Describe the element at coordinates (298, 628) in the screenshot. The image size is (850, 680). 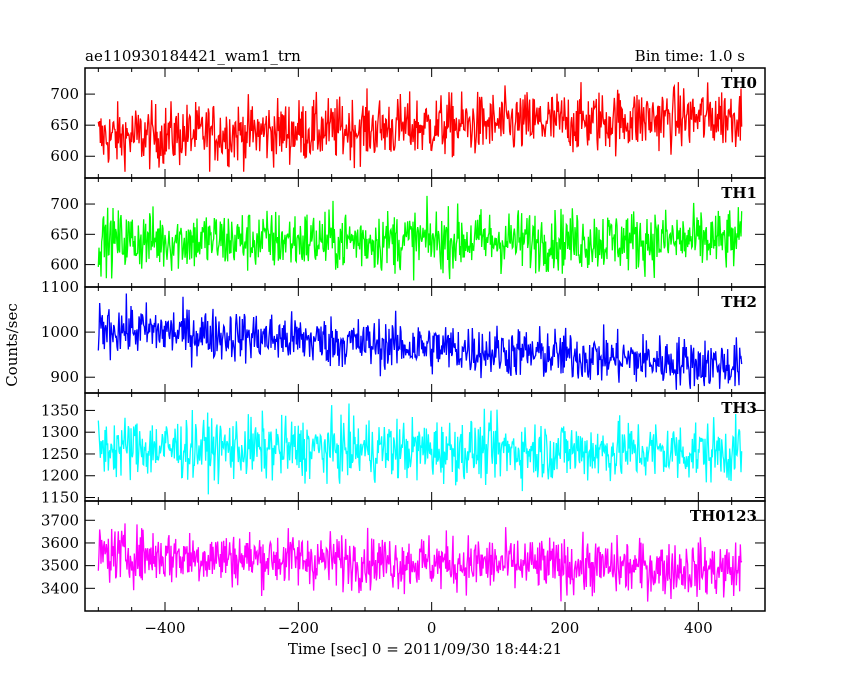
I see `x-tick-label: −200` at that location.